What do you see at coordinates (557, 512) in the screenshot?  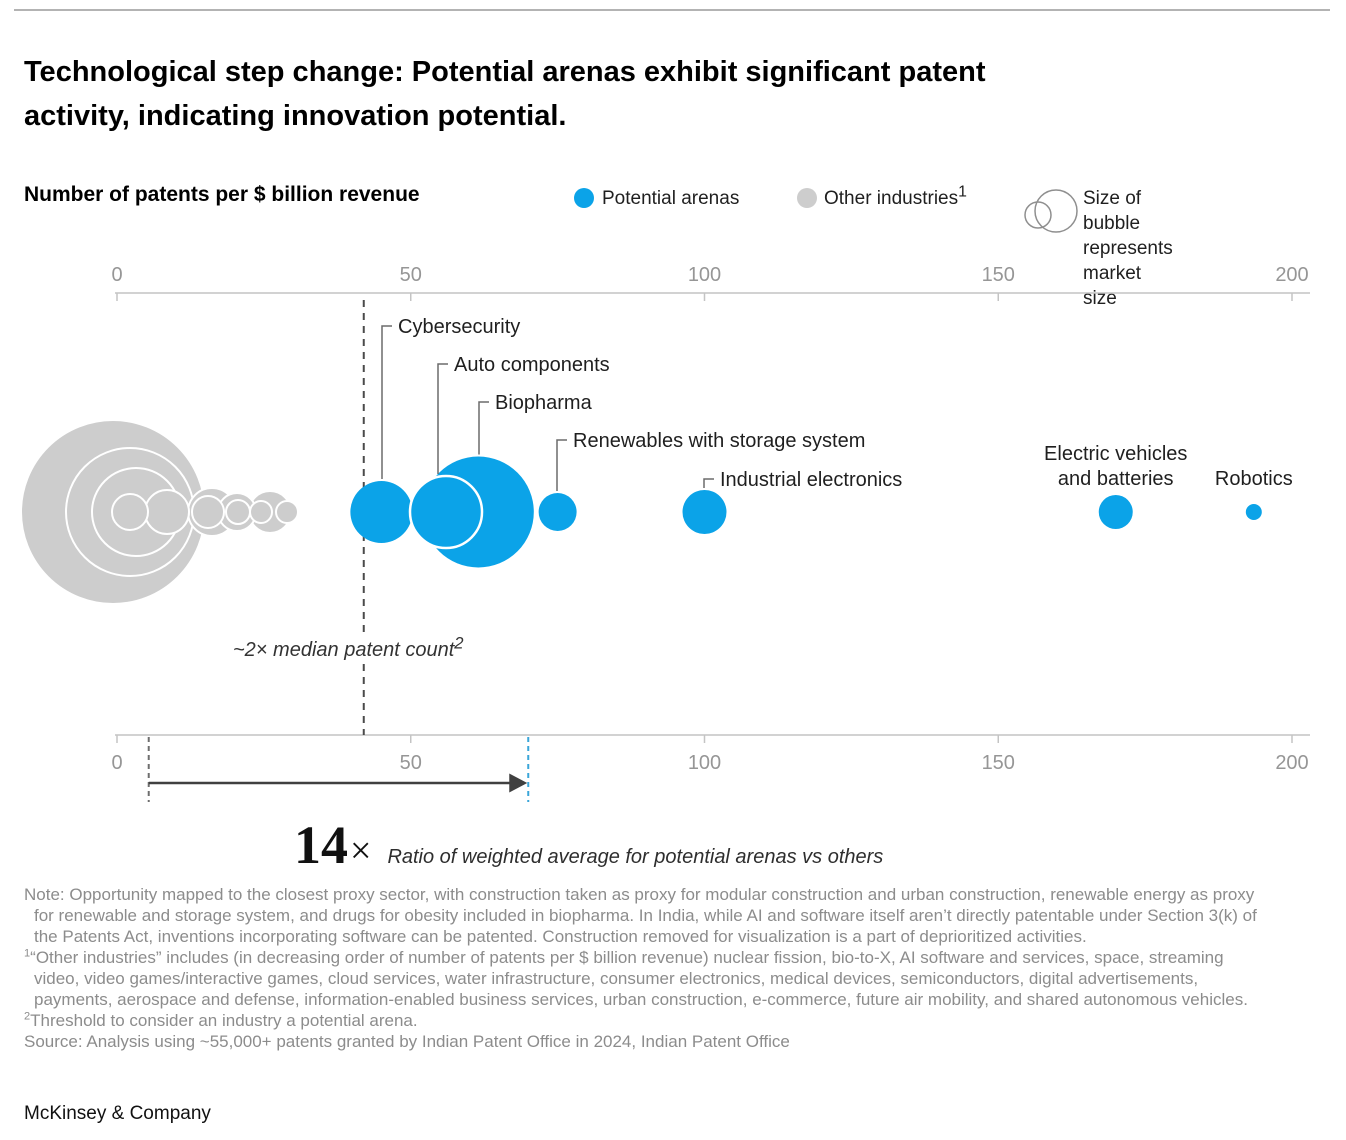 I see `bubble-renewables-with-storage-system` at bounding box center [557, 512].